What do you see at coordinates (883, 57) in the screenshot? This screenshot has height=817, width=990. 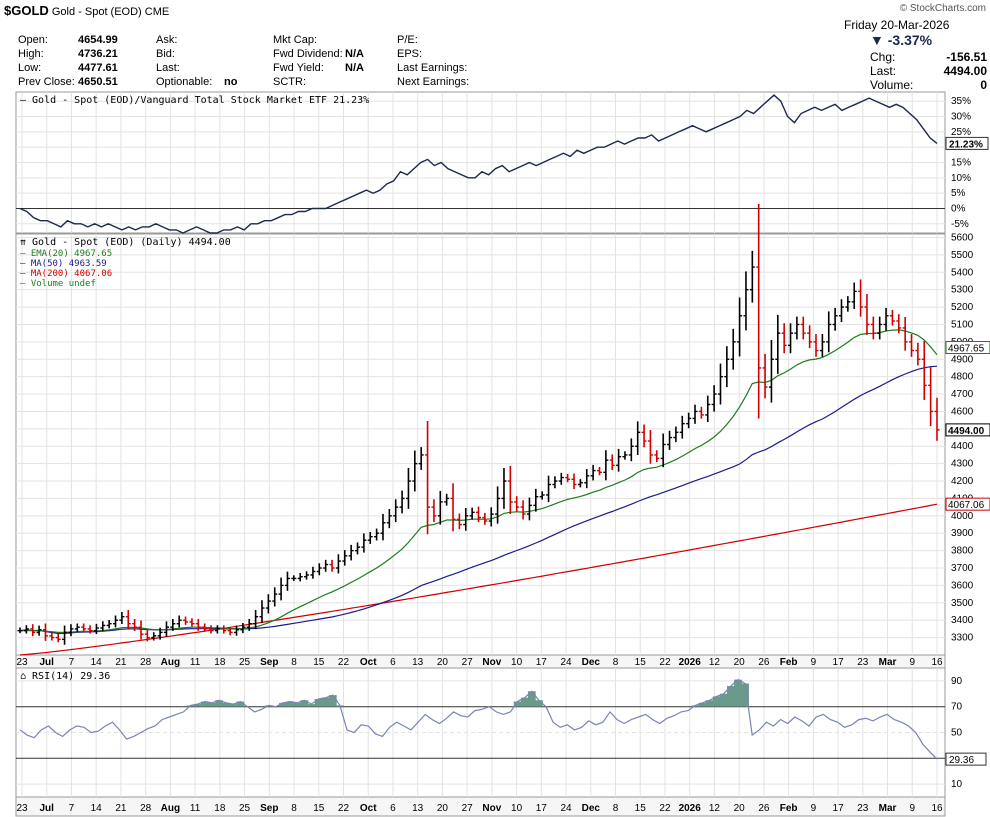 I see `change-label: Chg:` at bounding box center [883, 57].